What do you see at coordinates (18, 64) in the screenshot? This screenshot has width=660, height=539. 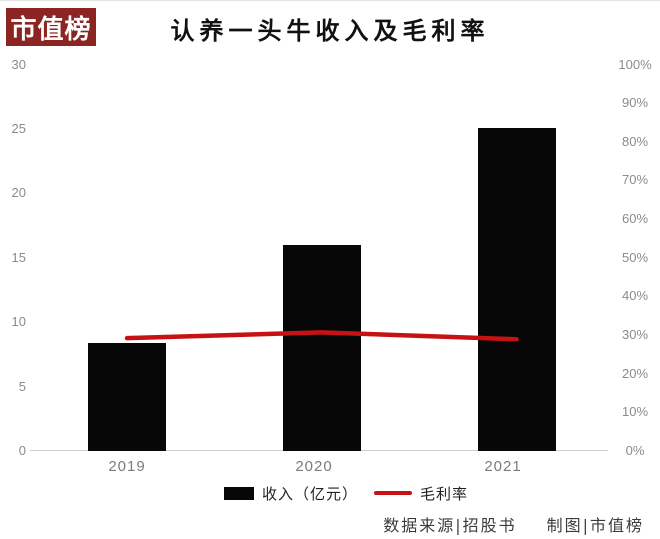 I see `left-axis-tick: 30` at bounding box center [18, 64].